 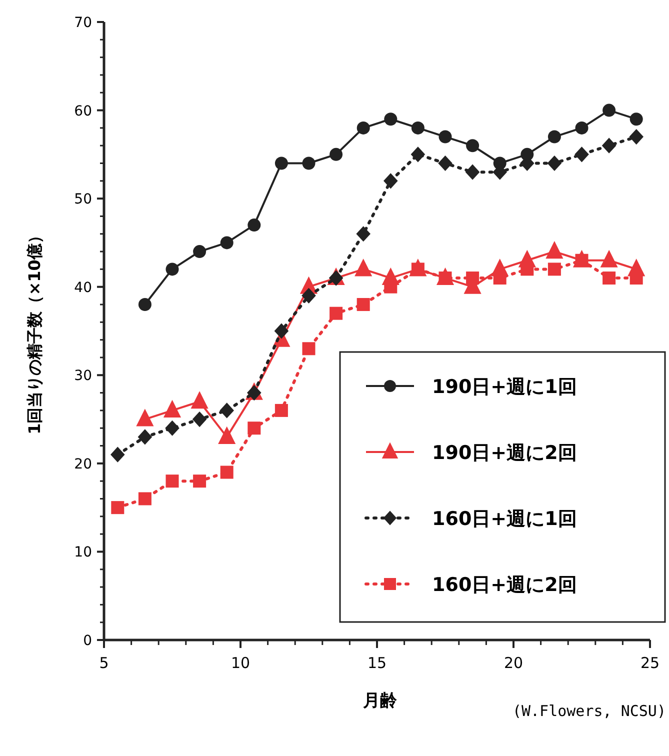 What do you see at coordinates (514, 663) in the screenshot?
I see `x-tick-label: 20` at bounding box center [514, 663].